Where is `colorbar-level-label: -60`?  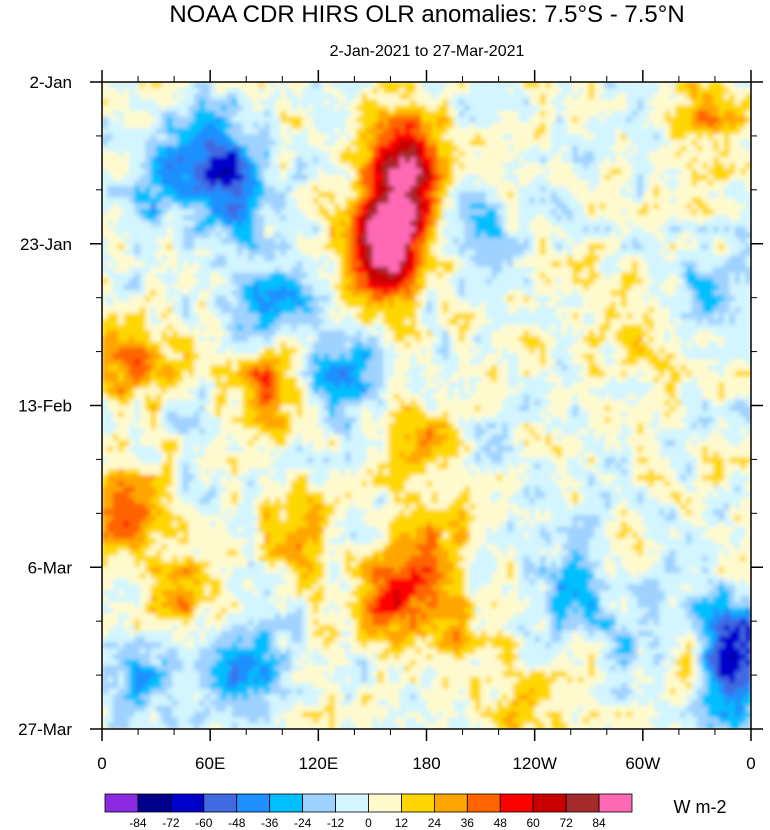 colorbar-level-label: -60 is located at coordinates (204, 823).